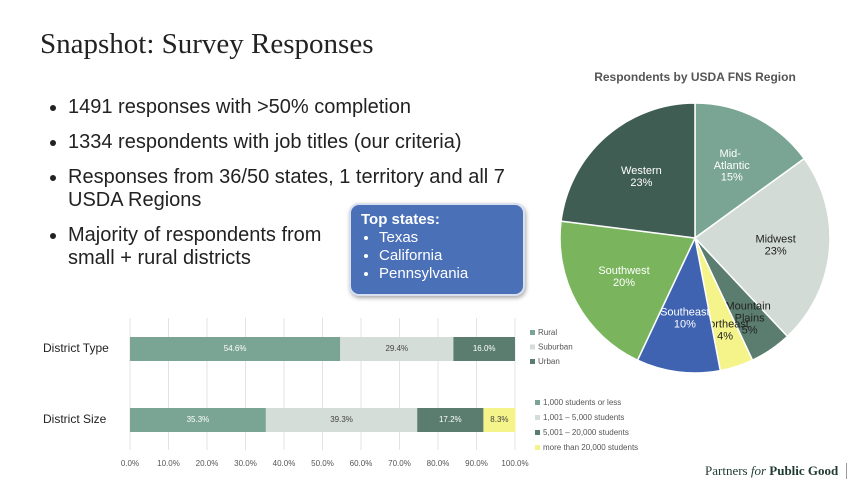 The width and height of the screenshot is (859, 484). I want to click on legend-label: Suburban, so click(555, 347).